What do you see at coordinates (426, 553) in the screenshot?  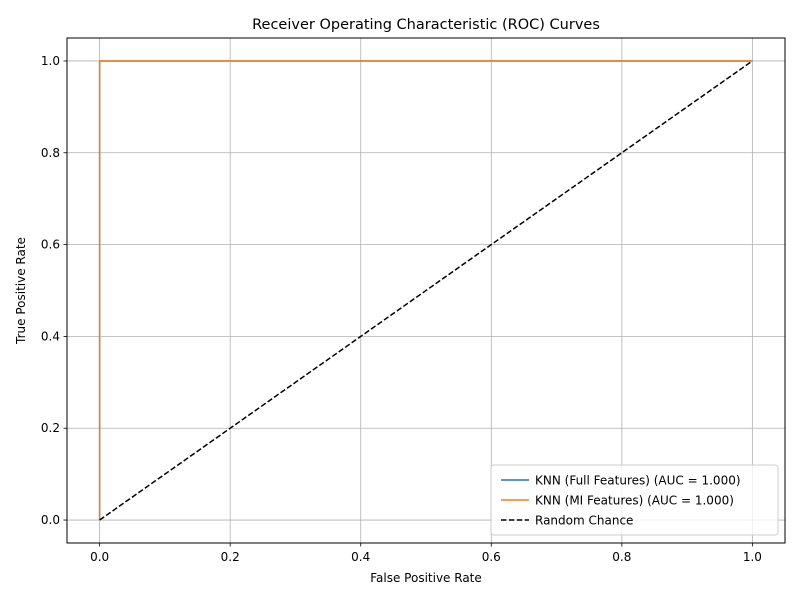 I see `x-axis: 0.0 0.2 0.4 0.6 0.8 1.0` at bounding box center [426, 553].